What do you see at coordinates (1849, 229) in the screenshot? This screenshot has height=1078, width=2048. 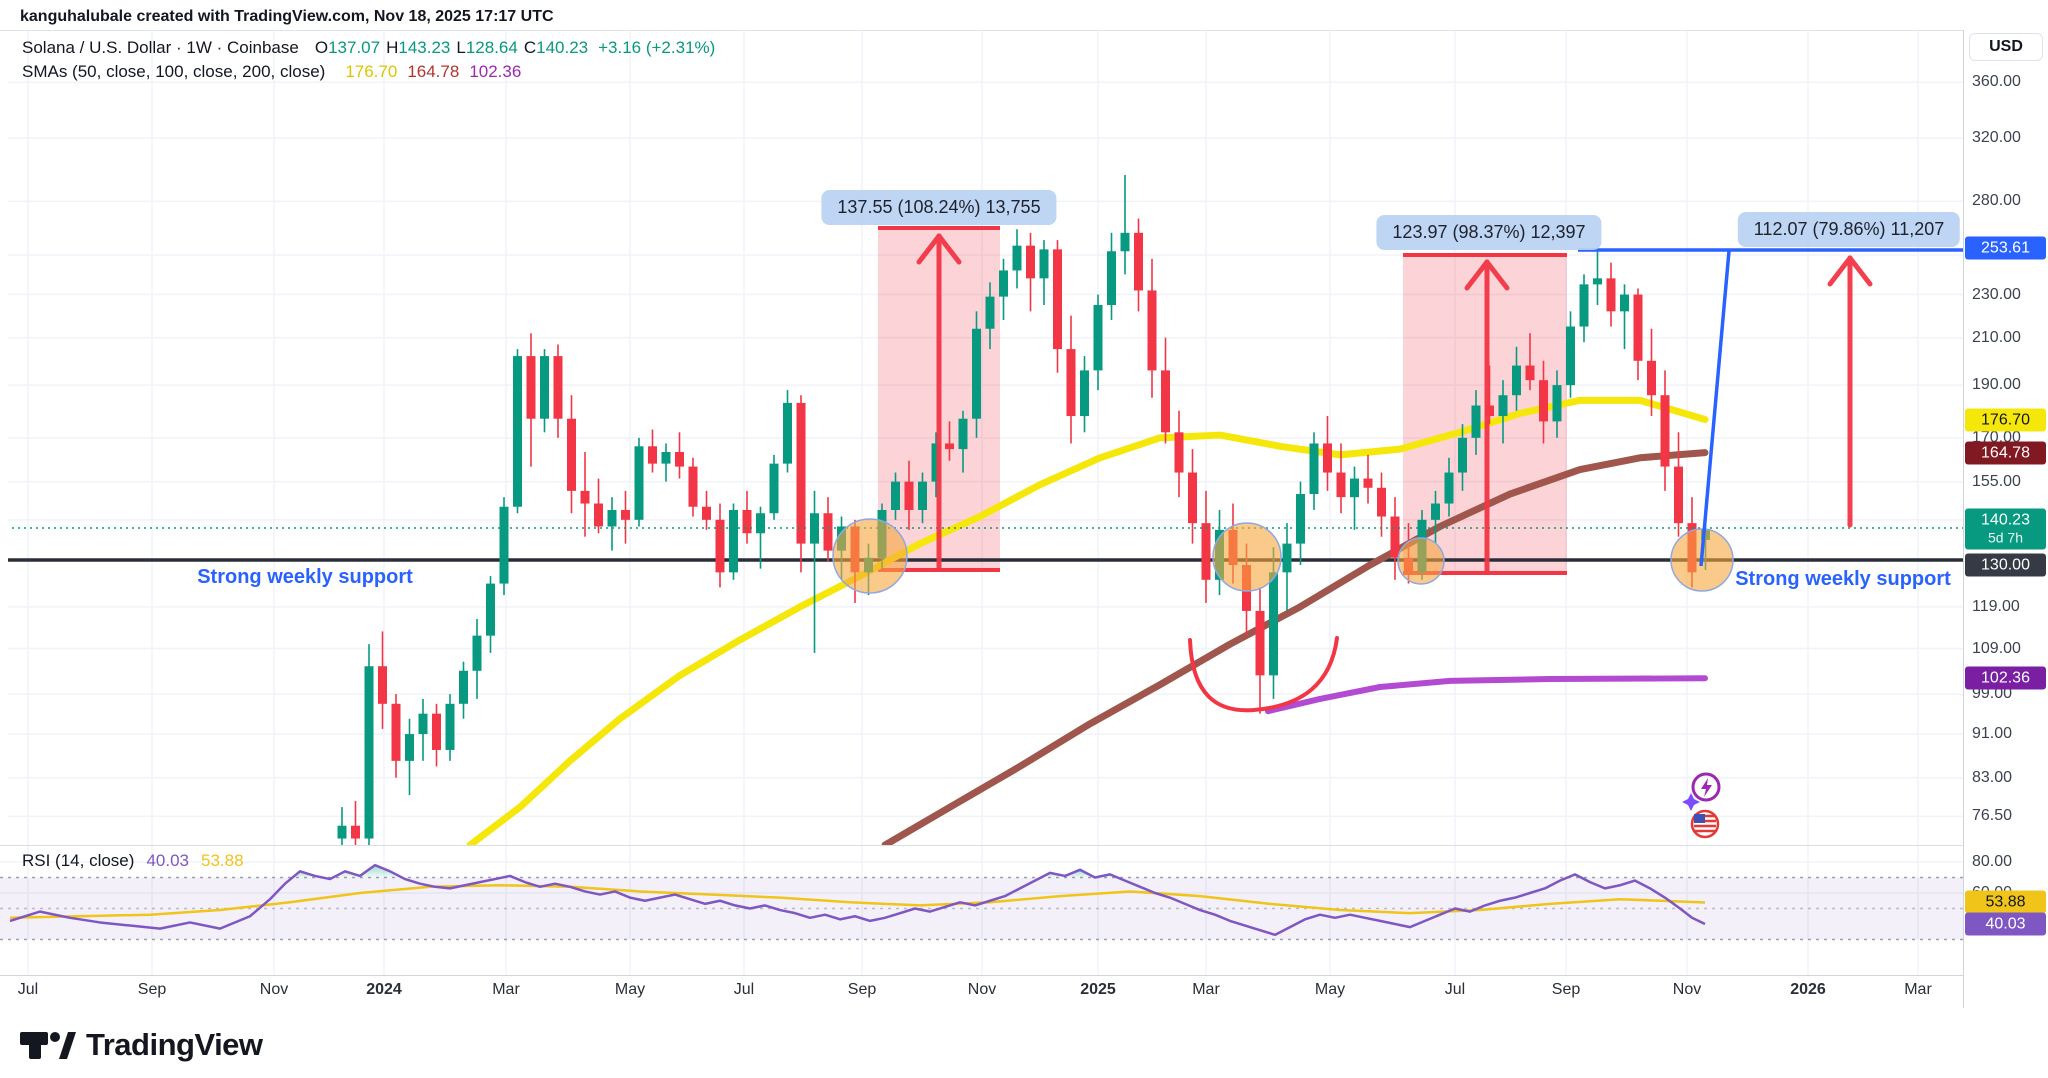 I see `measure-label: 112.07 (79.86%) 11,207` at bounding box center [1849, 229].